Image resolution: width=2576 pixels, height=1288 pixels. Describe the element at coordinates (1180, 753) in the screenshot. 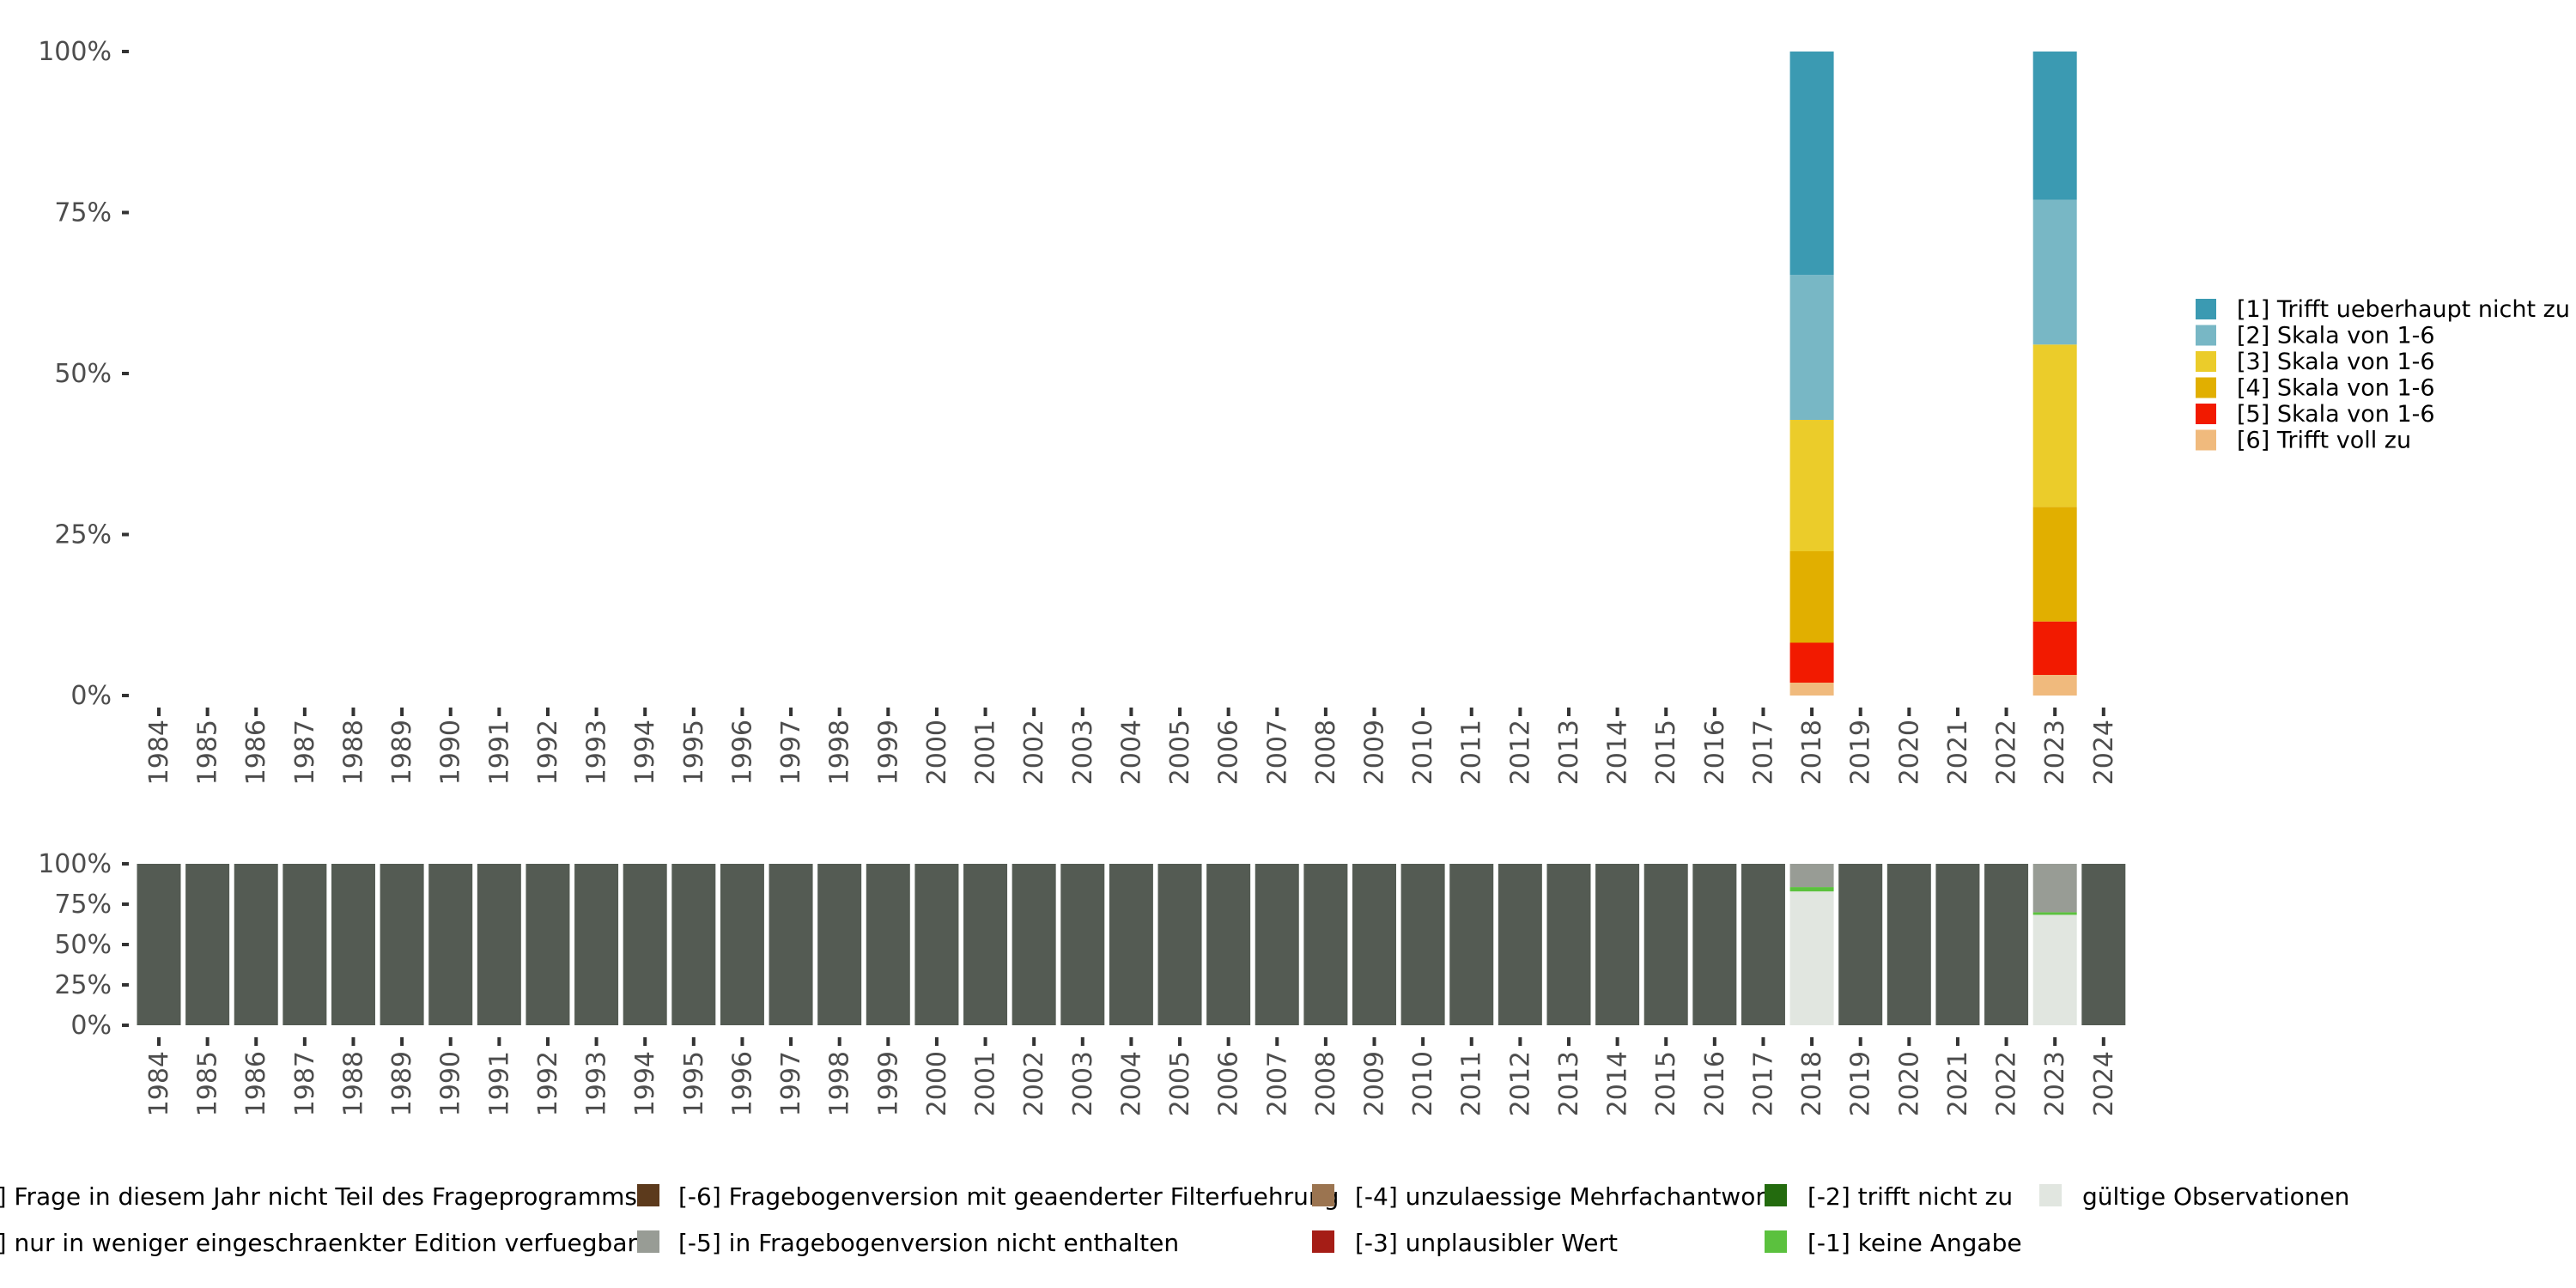

I see `x-tick-label: 2005` at that location.